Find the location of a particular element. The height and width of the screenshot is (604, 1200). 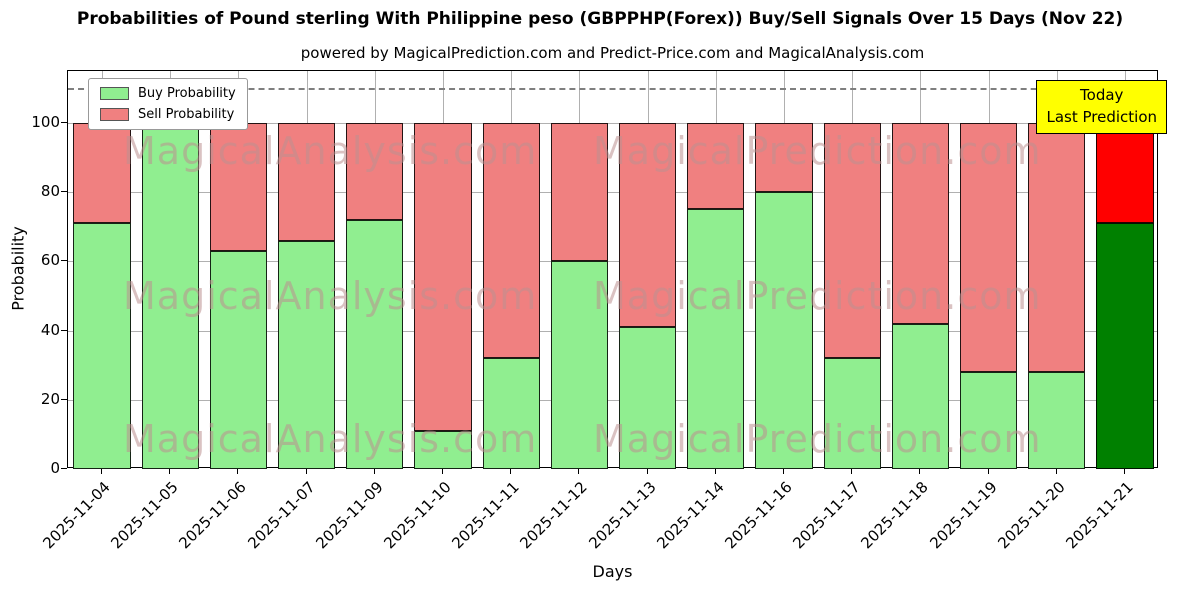

legend-label: Buy Probability is located at coordinates (187, 93).